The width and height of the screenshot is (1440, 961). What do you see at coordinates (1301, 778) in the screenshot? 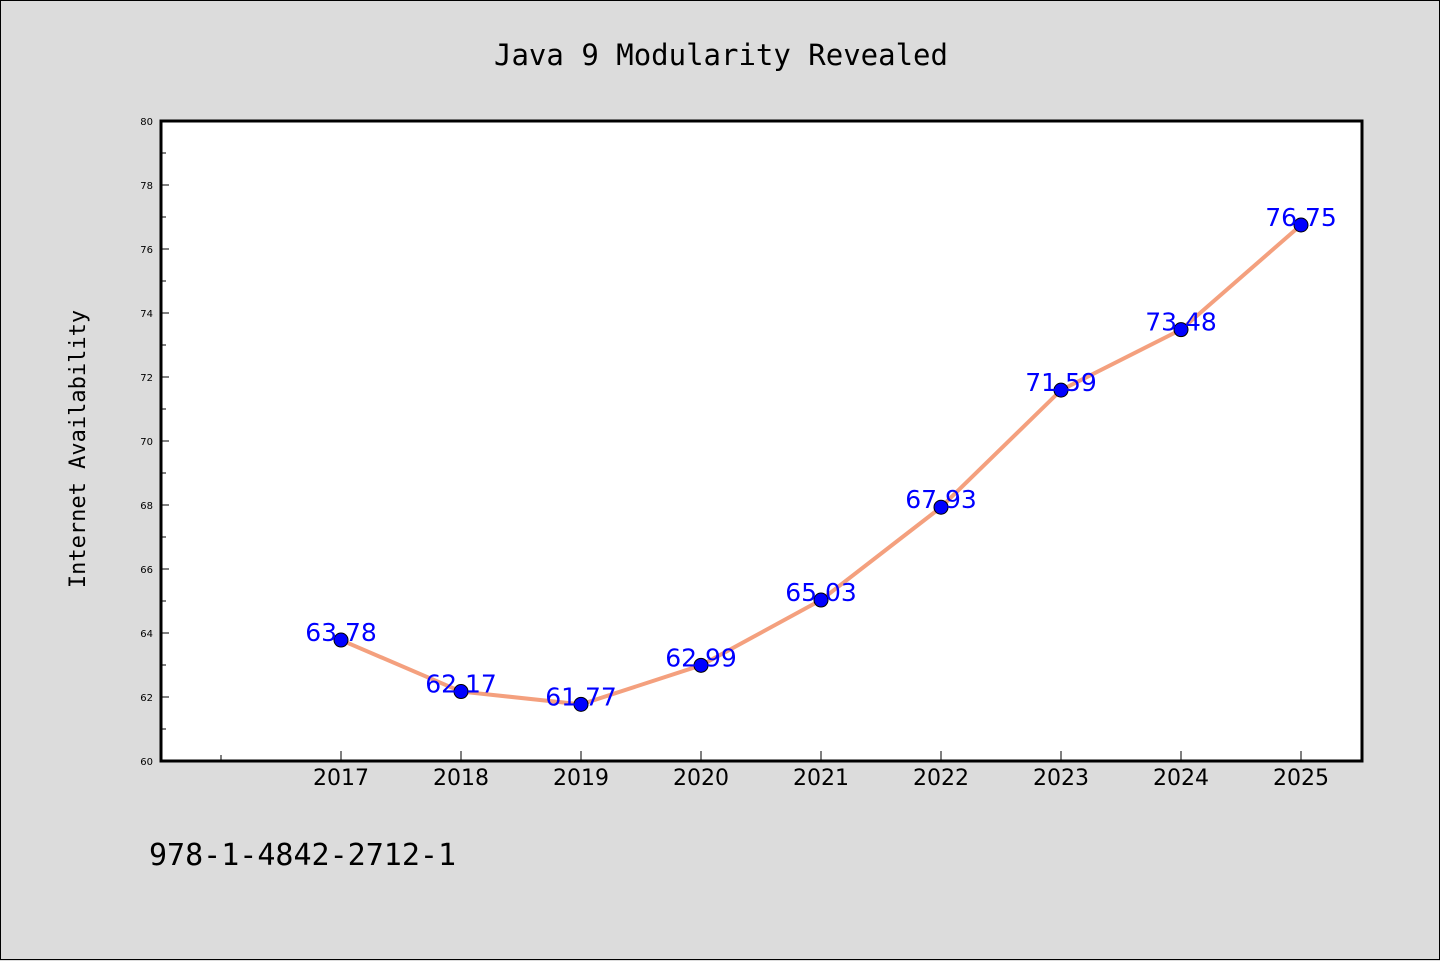
I see `x-tick-label: 2025` at bounding box center [1301, 778].